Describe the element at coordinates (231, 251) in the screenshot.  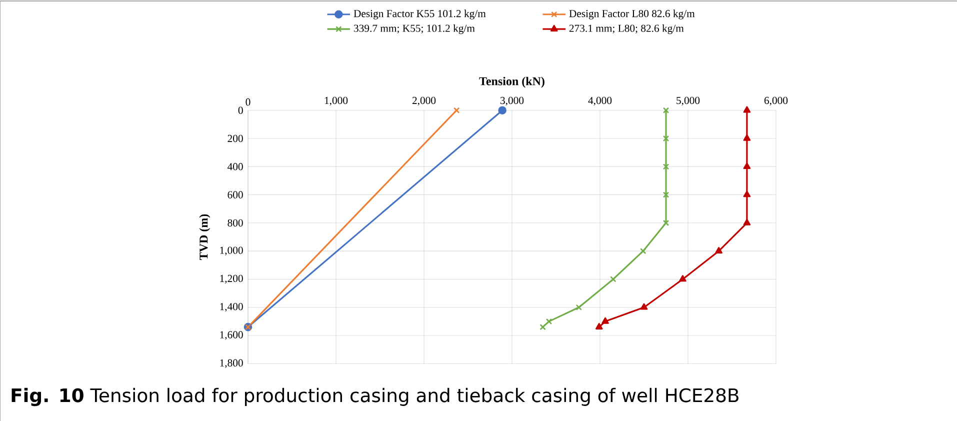
I see `y-tick-label: 1,000` at that location.